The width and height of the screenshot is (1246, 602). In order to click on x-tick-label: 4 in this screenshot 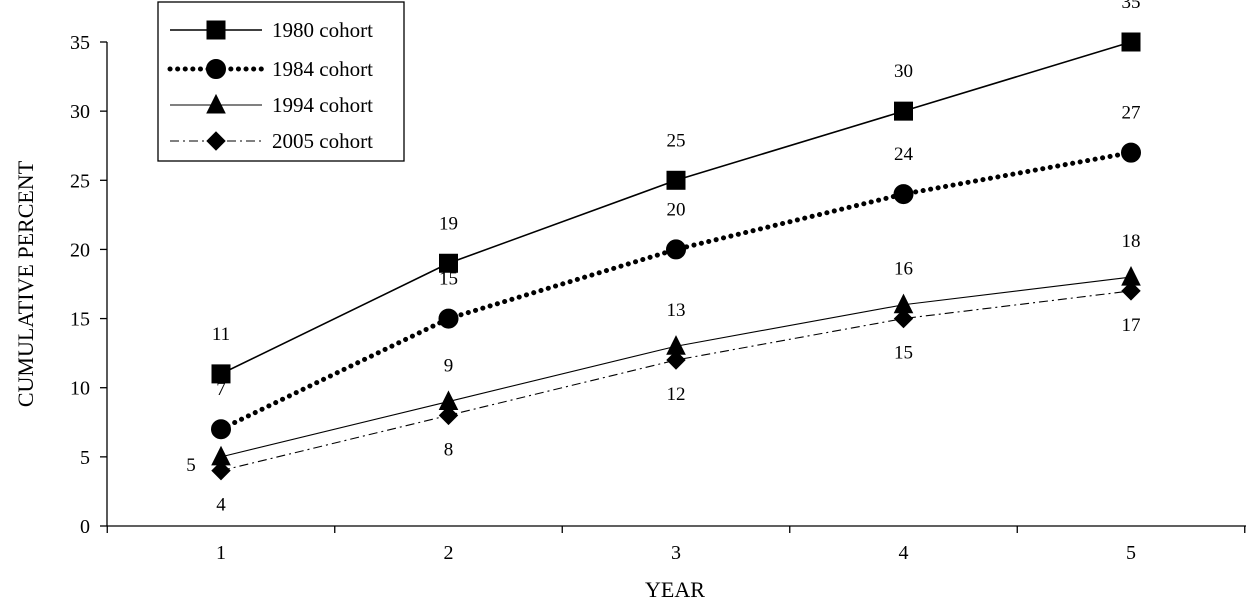, I will do `click(904, 553)`.